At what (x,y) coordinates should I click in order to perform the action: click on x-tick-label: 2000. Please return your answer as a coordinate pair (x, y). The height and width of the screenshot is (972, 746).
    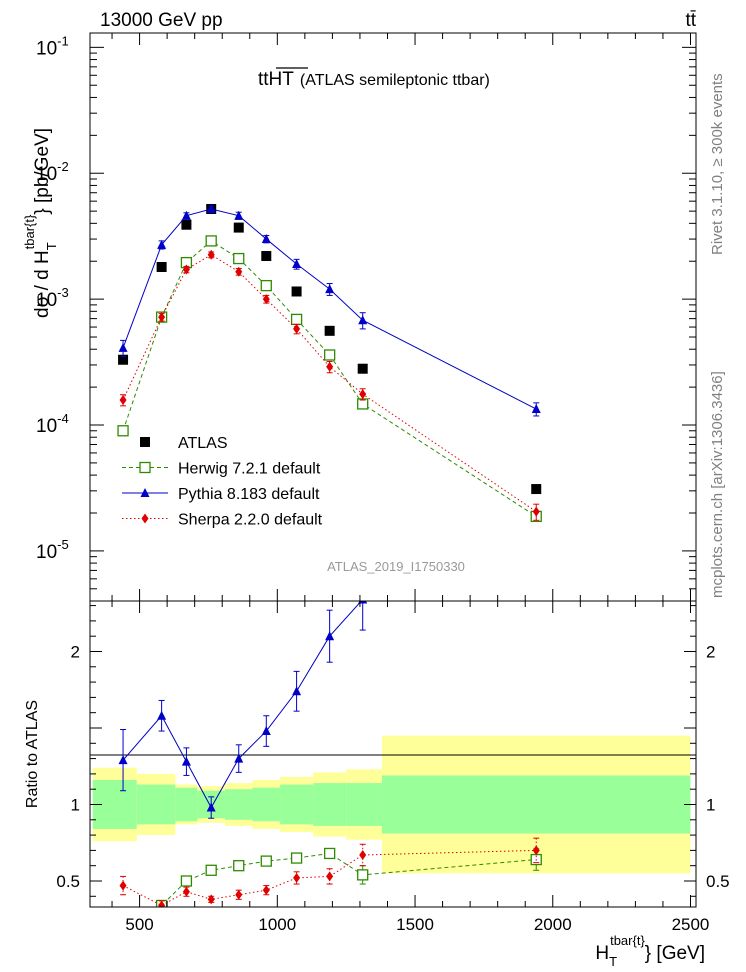
    Looking at the image, I should click on (553, 924).